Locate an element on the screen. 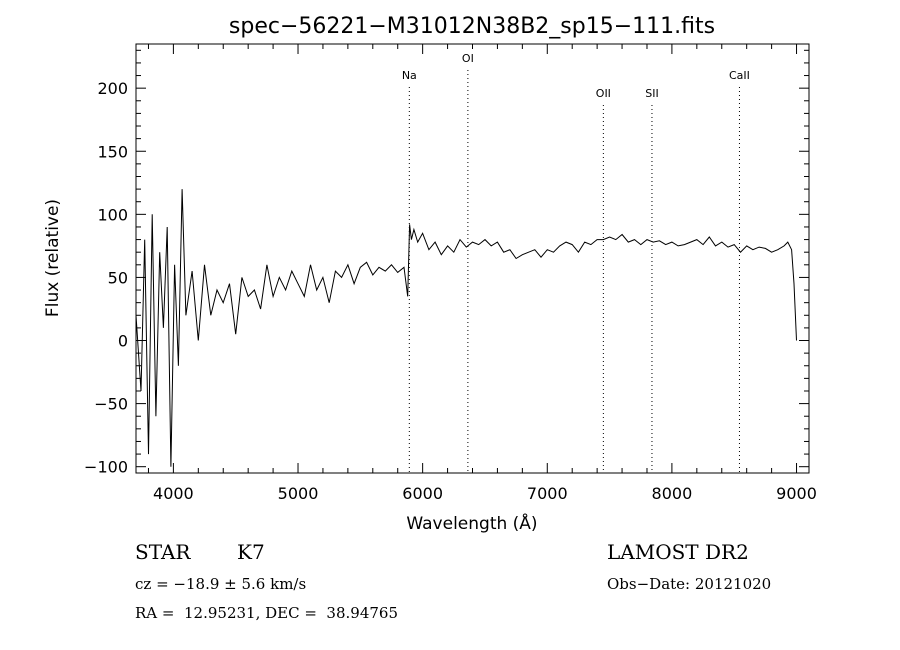  x-tick-label: 9000 is located at coordinates (796, 493).